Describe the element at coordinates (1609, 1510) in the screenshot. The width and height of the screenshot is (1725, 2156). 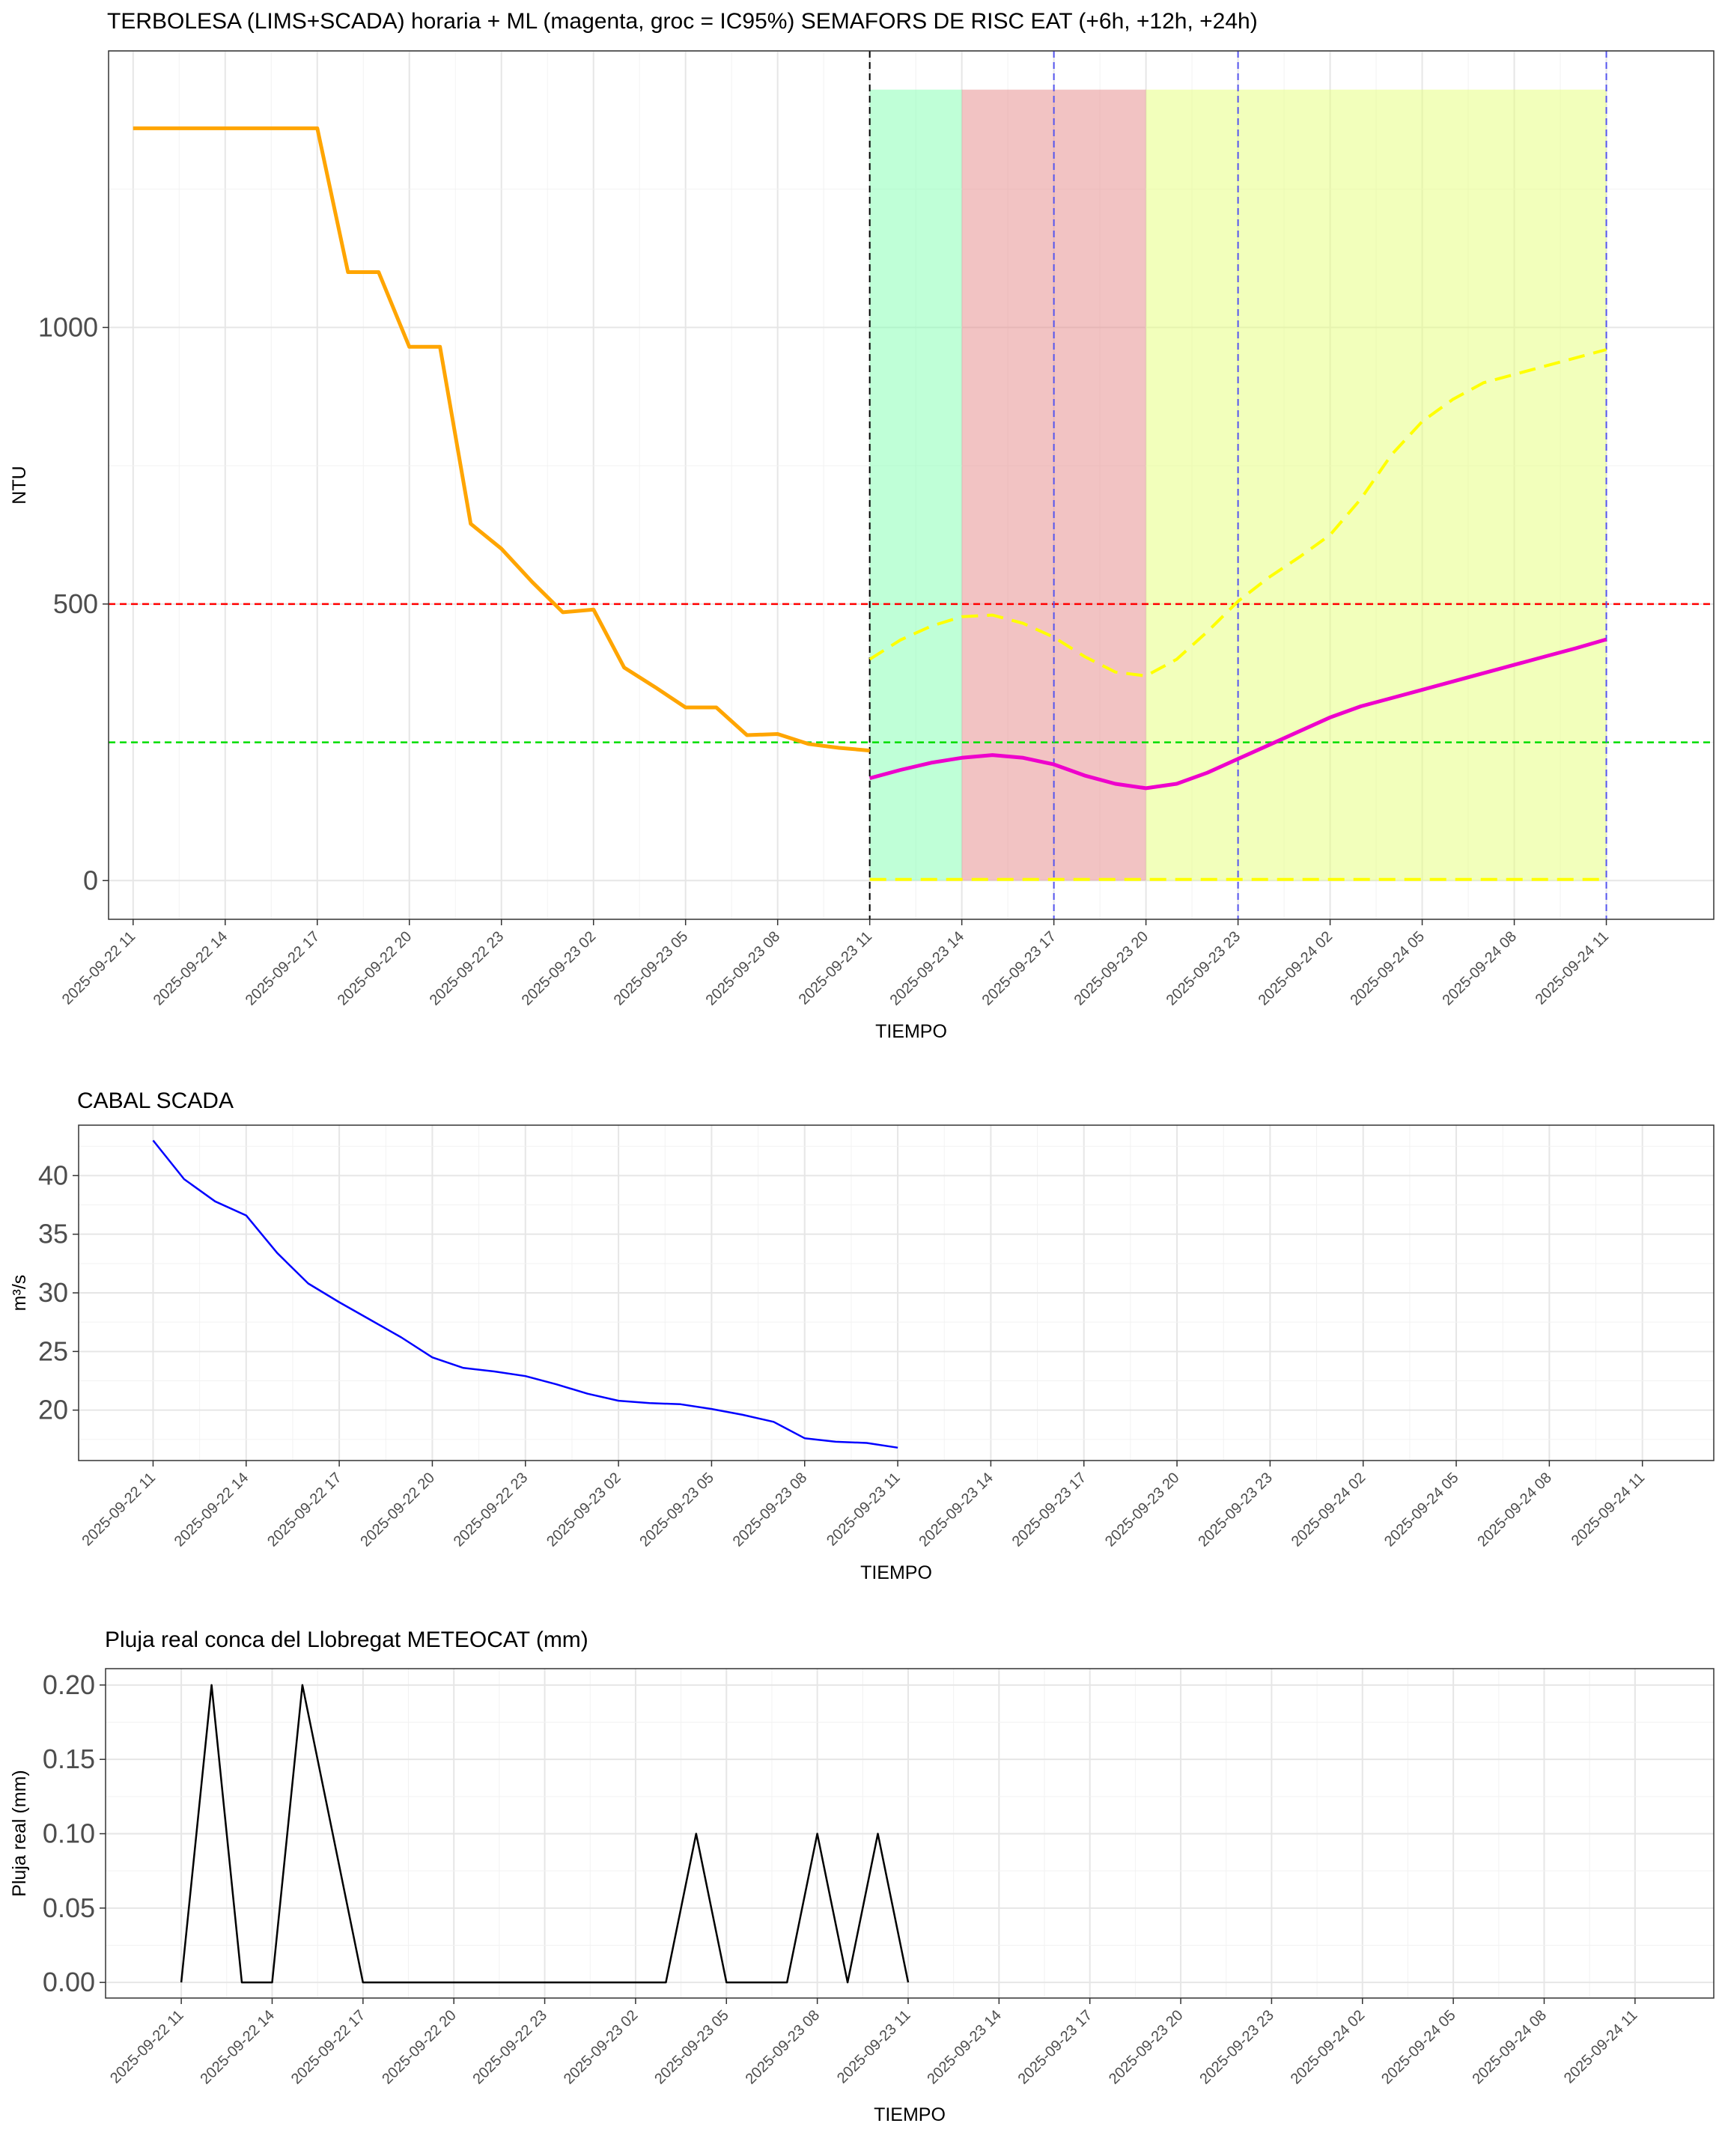
I see `flow-x-tick-label: 2025-09-24 11` at that location.